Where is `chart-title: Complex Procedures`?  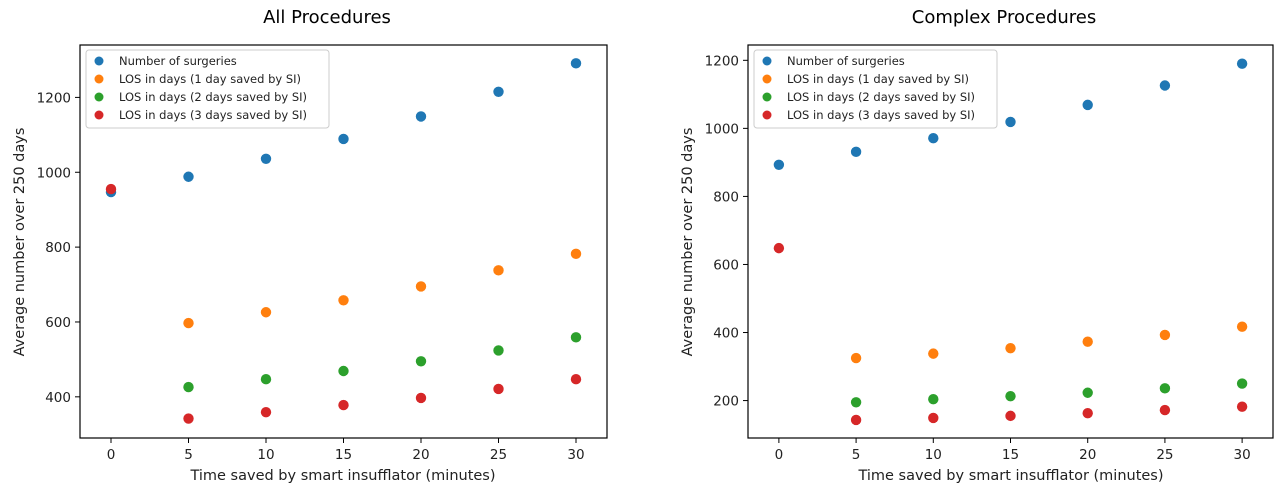 chart-title: Complex Procedures is located at coordinates (1004, 17).